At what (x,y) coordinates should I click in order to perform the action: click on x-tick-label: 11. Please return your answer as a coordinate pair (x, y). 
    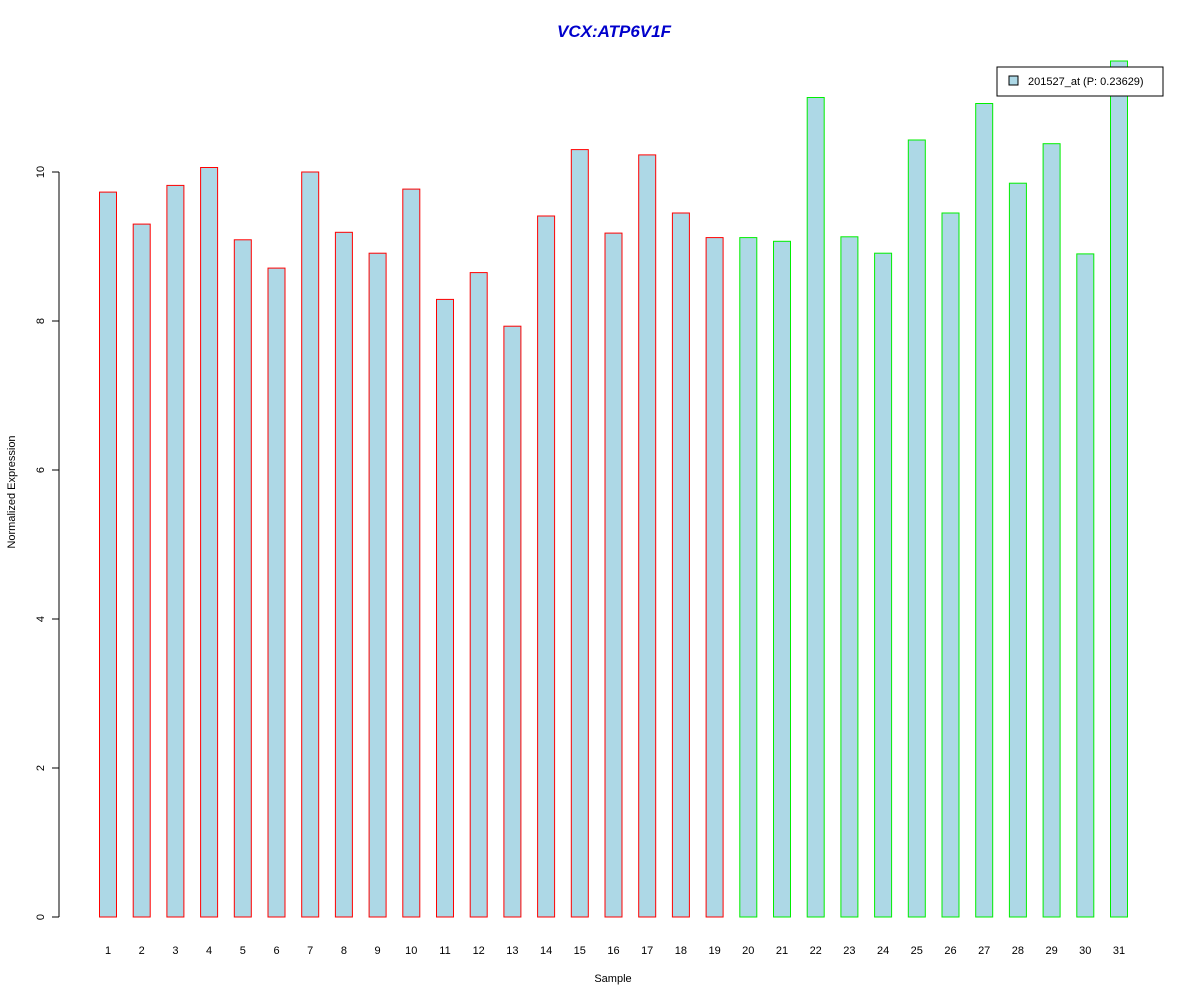
    Looking at the image, I should click on (444, 951).